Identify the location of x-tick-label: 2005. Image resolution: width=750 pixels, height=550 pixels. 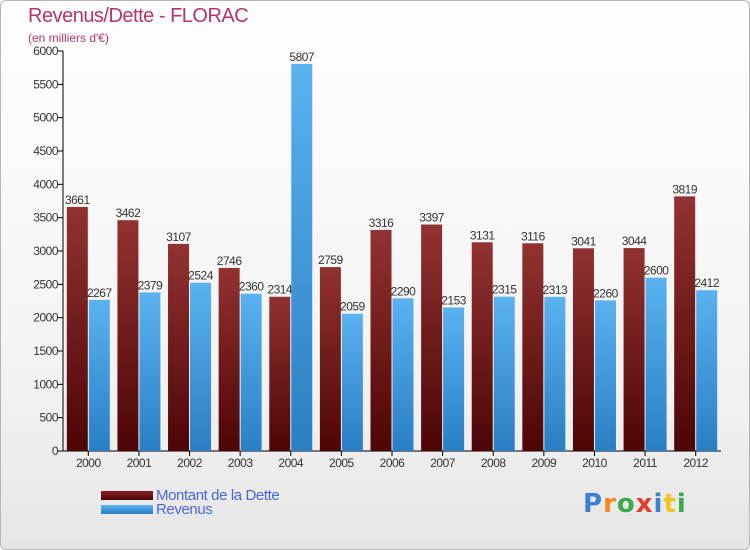
(342, 463).